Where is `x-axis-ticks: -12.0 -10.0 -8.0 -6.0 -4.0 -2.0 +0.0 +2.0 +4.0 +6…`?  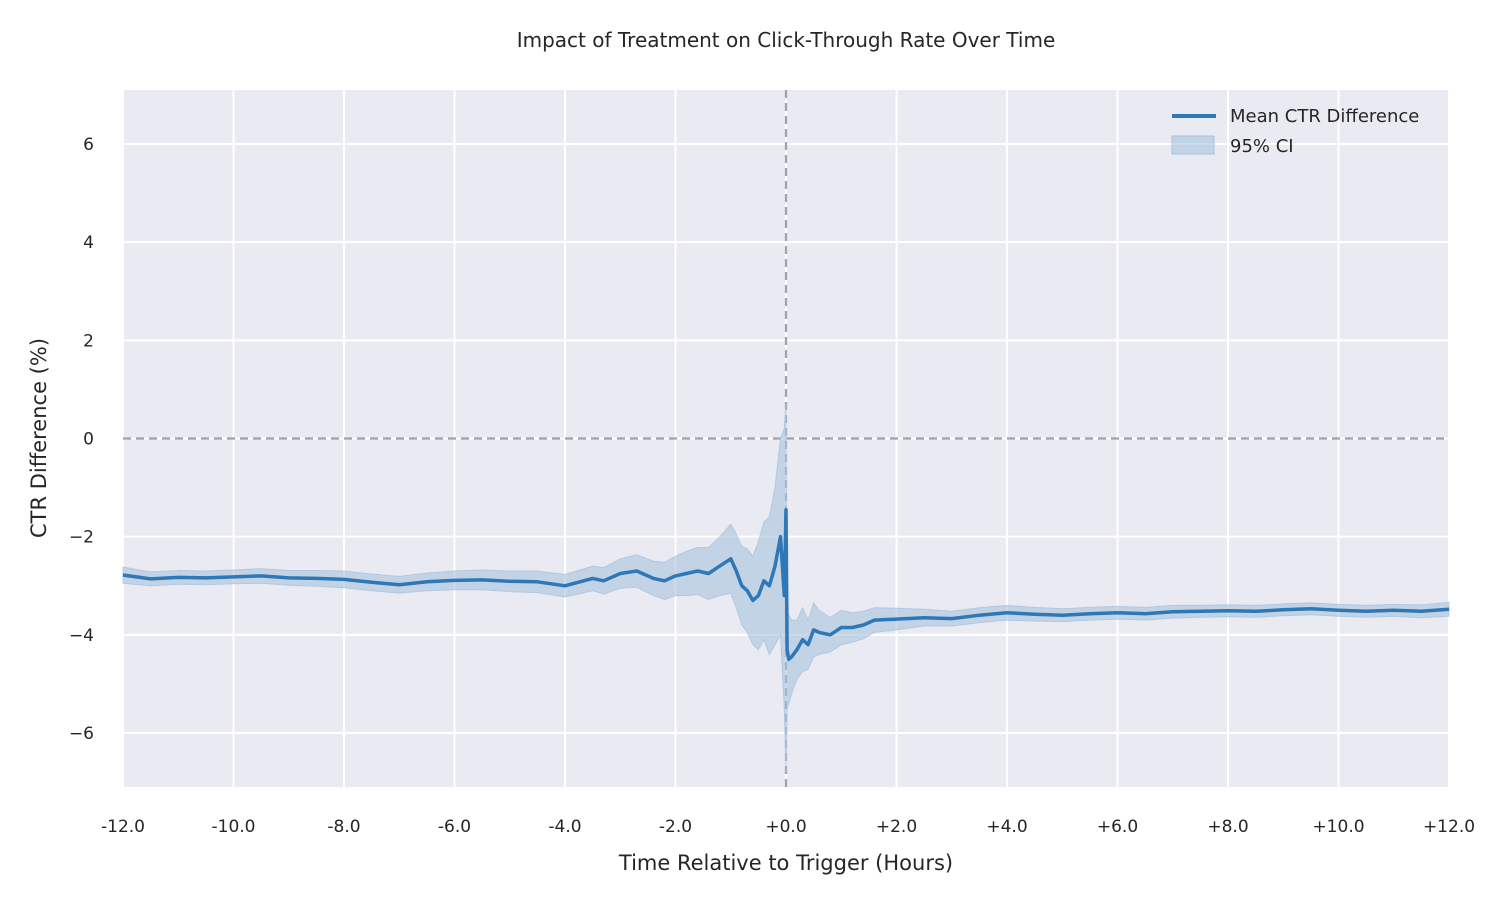
x-axis-ticks: -12.0 -10.0 -8.0 -6.0 -4.0 -2.0 +0.0 +2.0 +4.0 +6… is located at coordinates (788, 827).